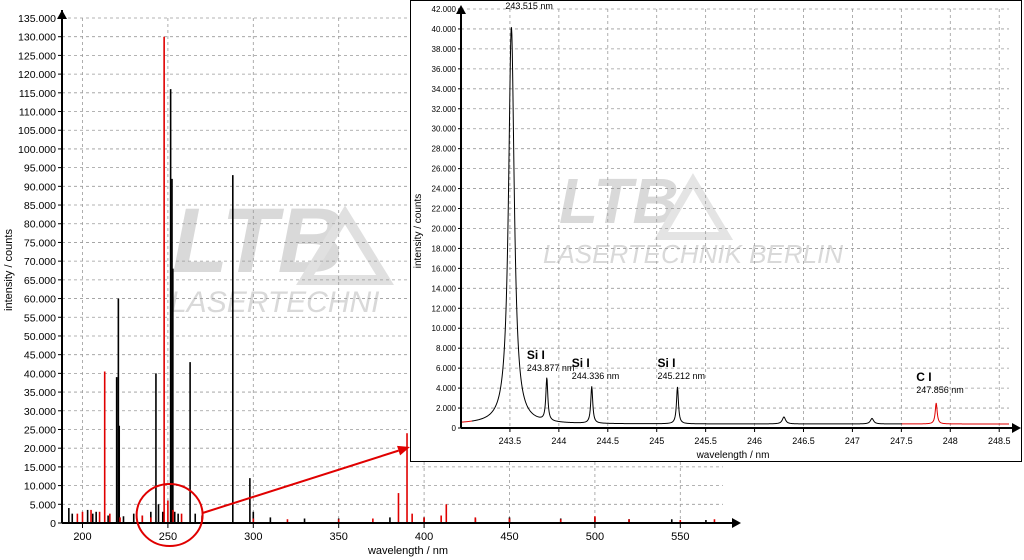 The width and height of the screenshot is (1024, 560). What do you see at coordinates (253, 537) in the screenshot?
I see `overview-x-tick-label: 300` at bounding box center [253, 537].